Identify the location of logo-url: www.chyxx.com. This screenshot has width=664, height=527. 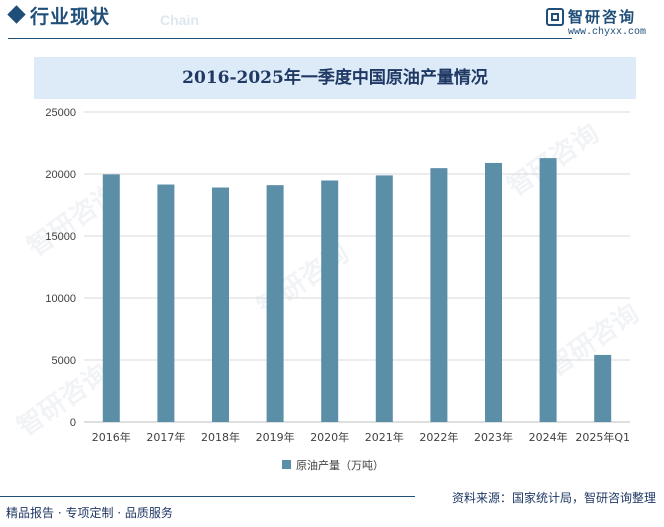
(607, 32).